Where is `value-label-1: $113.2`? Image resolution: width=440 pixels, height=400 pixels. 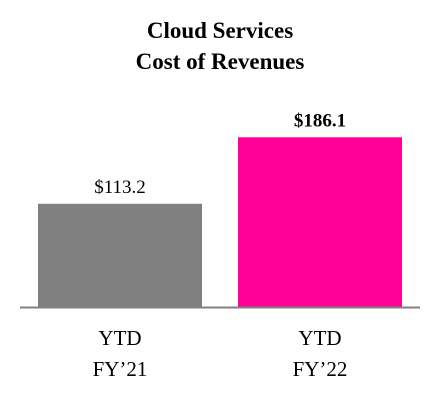
value-label-1: $113.2 is located at coordinates (120, 187).